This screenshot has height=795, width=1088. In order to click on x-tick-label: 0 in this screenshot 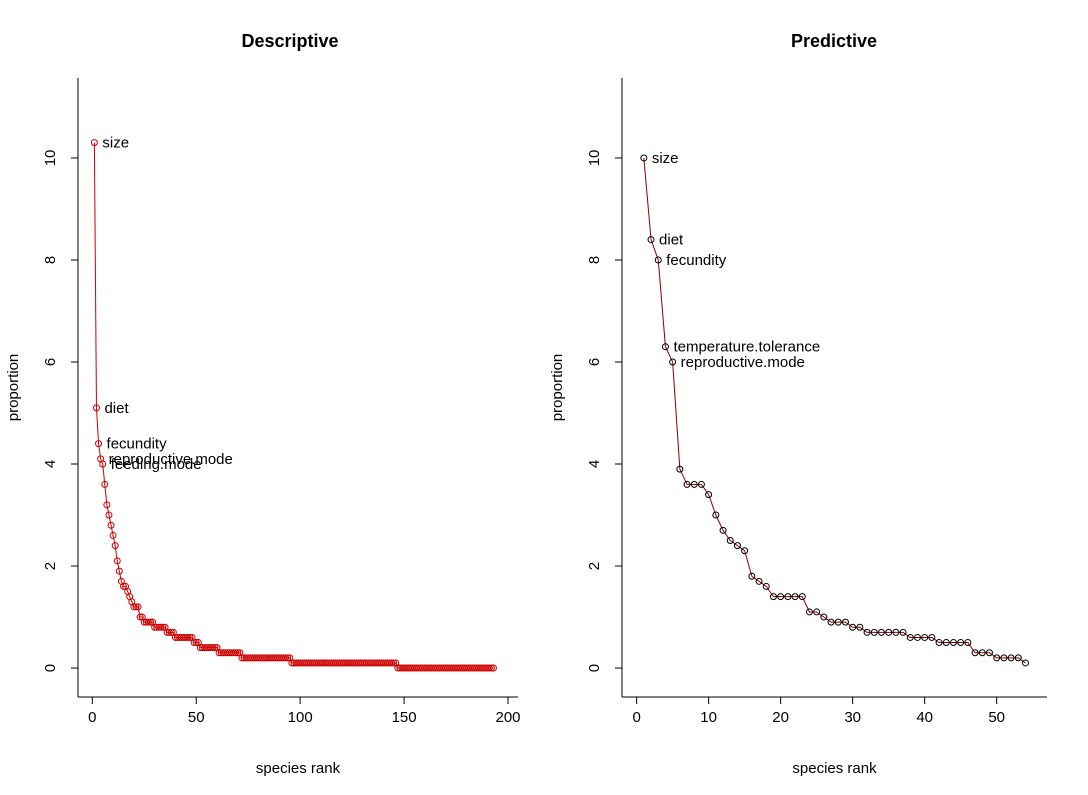, I will do `click(92, 717)`.